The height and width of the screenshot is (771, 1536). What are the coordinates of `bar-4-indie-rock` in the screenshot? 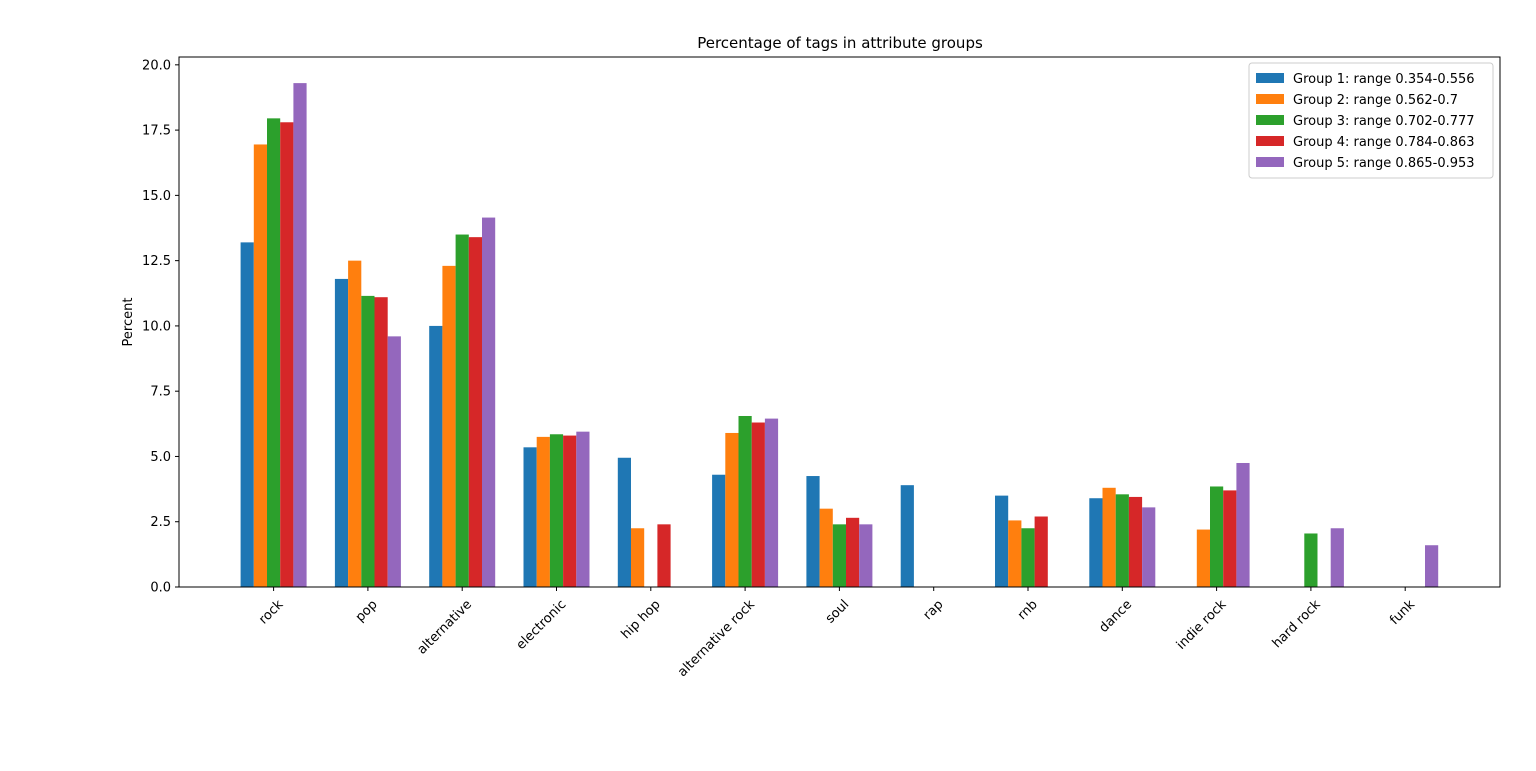 It's located at (1230, 538).